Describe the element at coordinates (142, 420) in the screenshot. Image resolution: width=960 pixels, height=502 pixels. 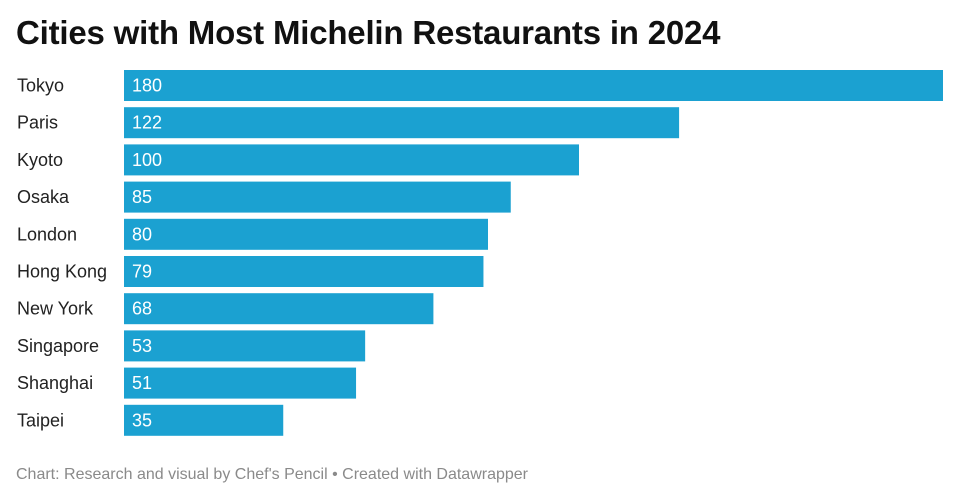
I see `value-label: 35` at that location.